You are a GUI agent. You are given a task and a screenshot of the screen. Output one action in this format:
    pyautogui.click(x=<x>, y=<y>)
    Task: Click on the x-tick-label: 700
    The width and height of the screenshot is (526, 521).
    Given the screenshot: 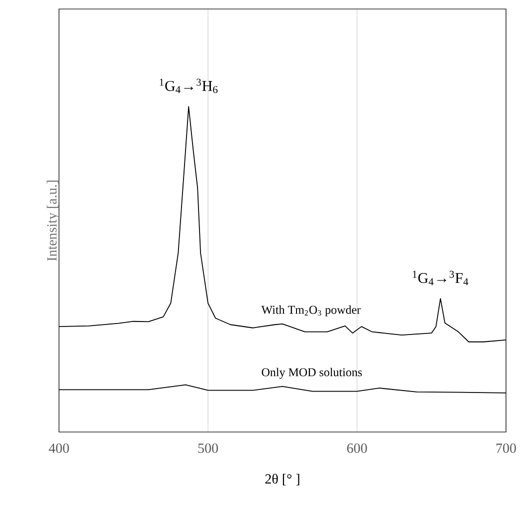 What is the action you would take?
    pyautogui.click(x=506, y=448)
    